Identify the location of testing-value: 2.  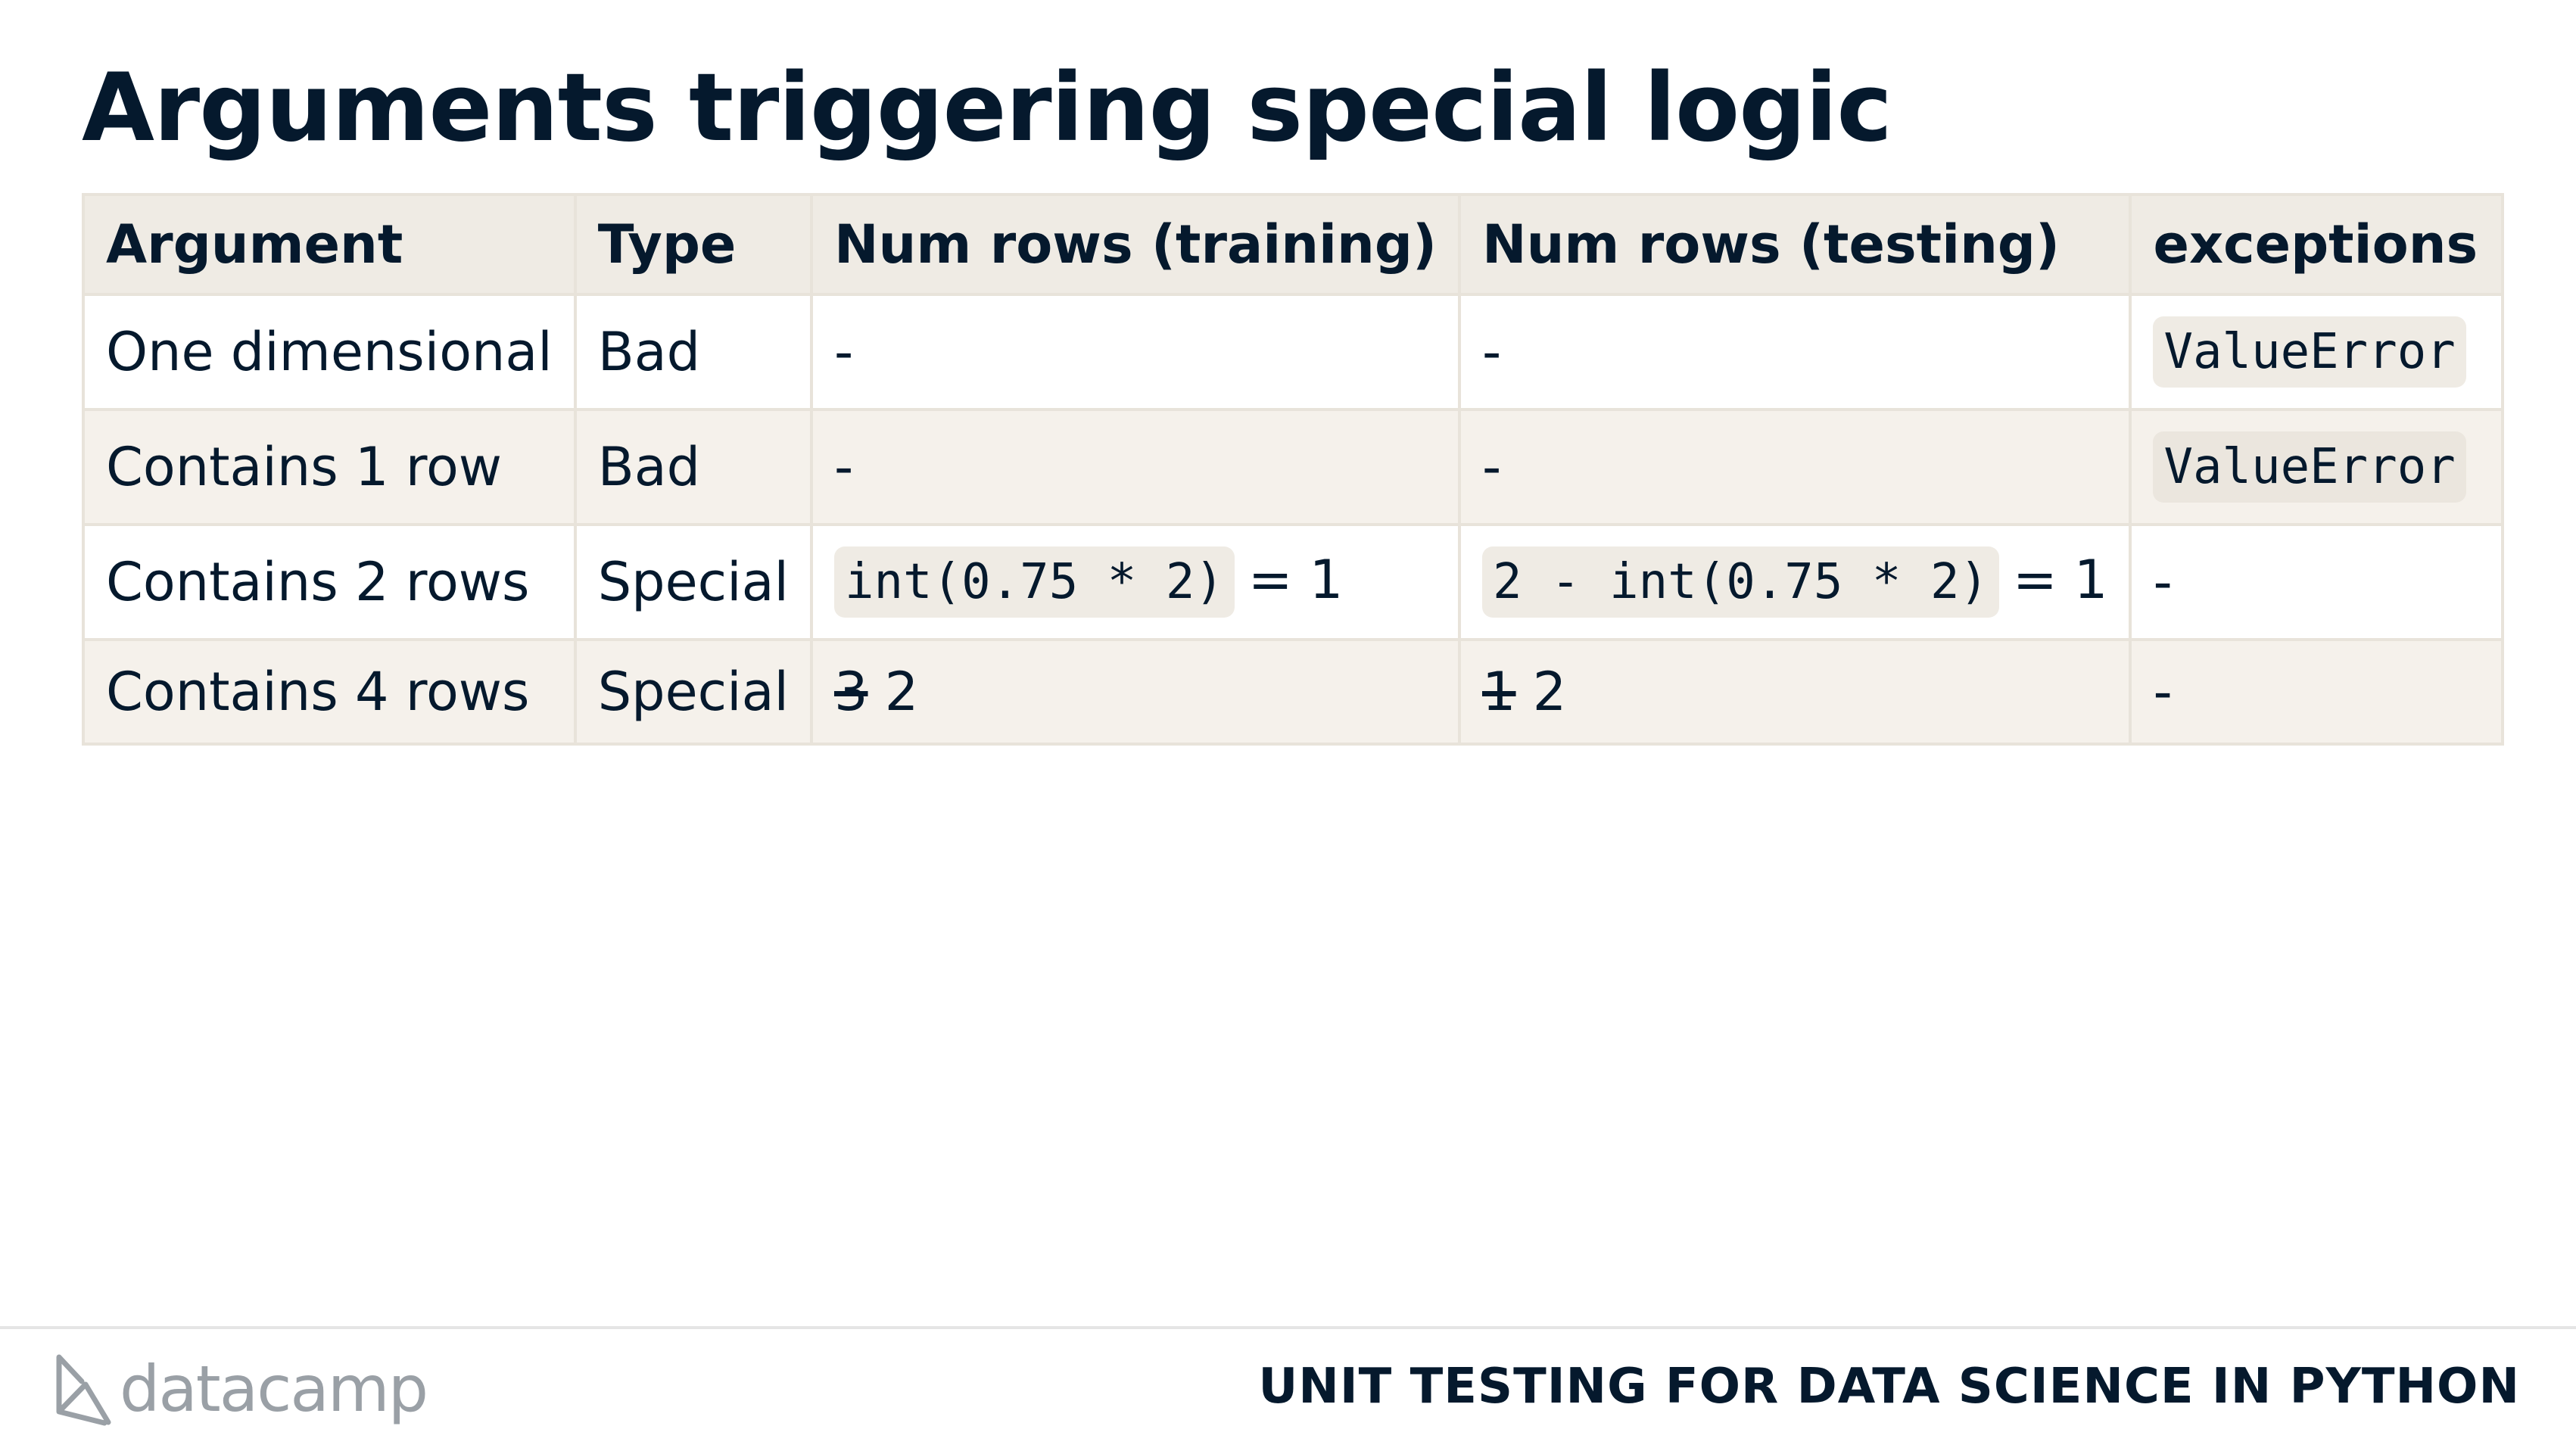
(1549, 692).